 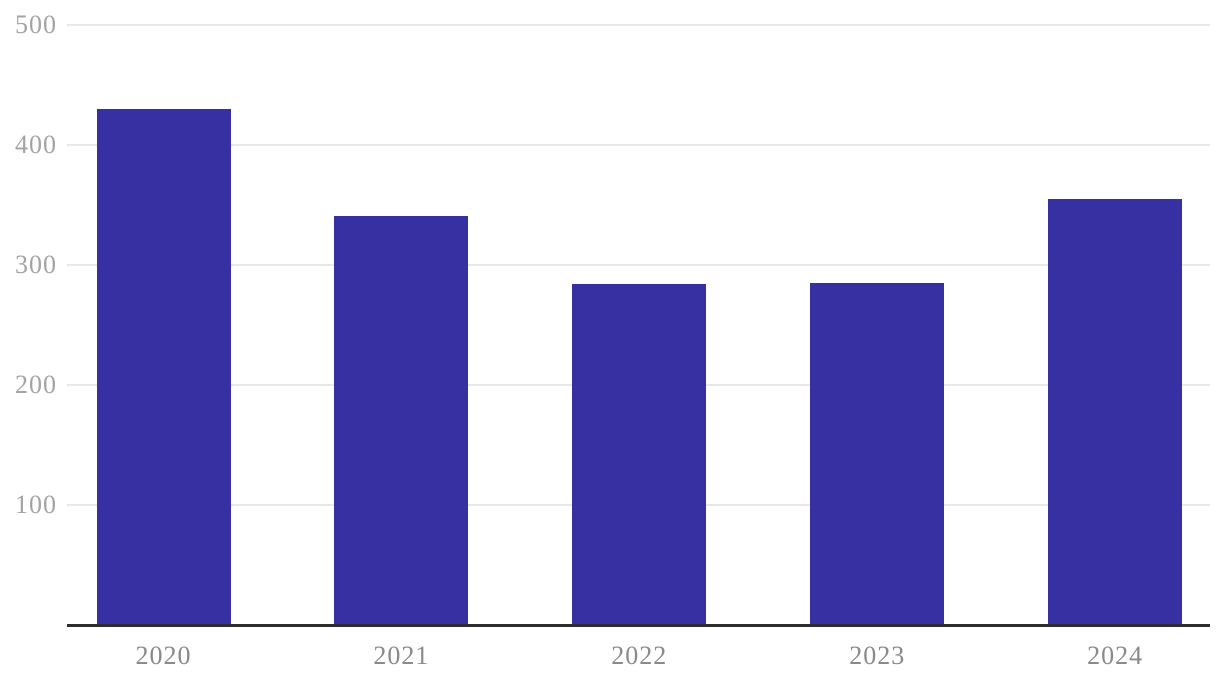 What do you see at coordinates (639, 655) in the screenshot?
I see `x-tick-label: 2022` at bounding box center [639, 655].